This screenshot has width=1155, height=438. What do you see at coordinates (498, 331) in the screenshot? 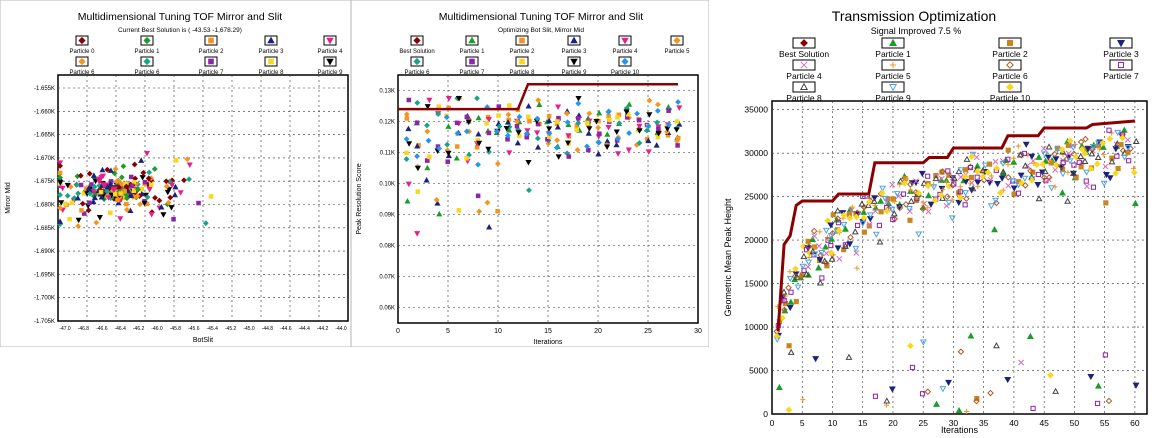
I see `x-tick-label: 10` at bounding box center [498, 331].